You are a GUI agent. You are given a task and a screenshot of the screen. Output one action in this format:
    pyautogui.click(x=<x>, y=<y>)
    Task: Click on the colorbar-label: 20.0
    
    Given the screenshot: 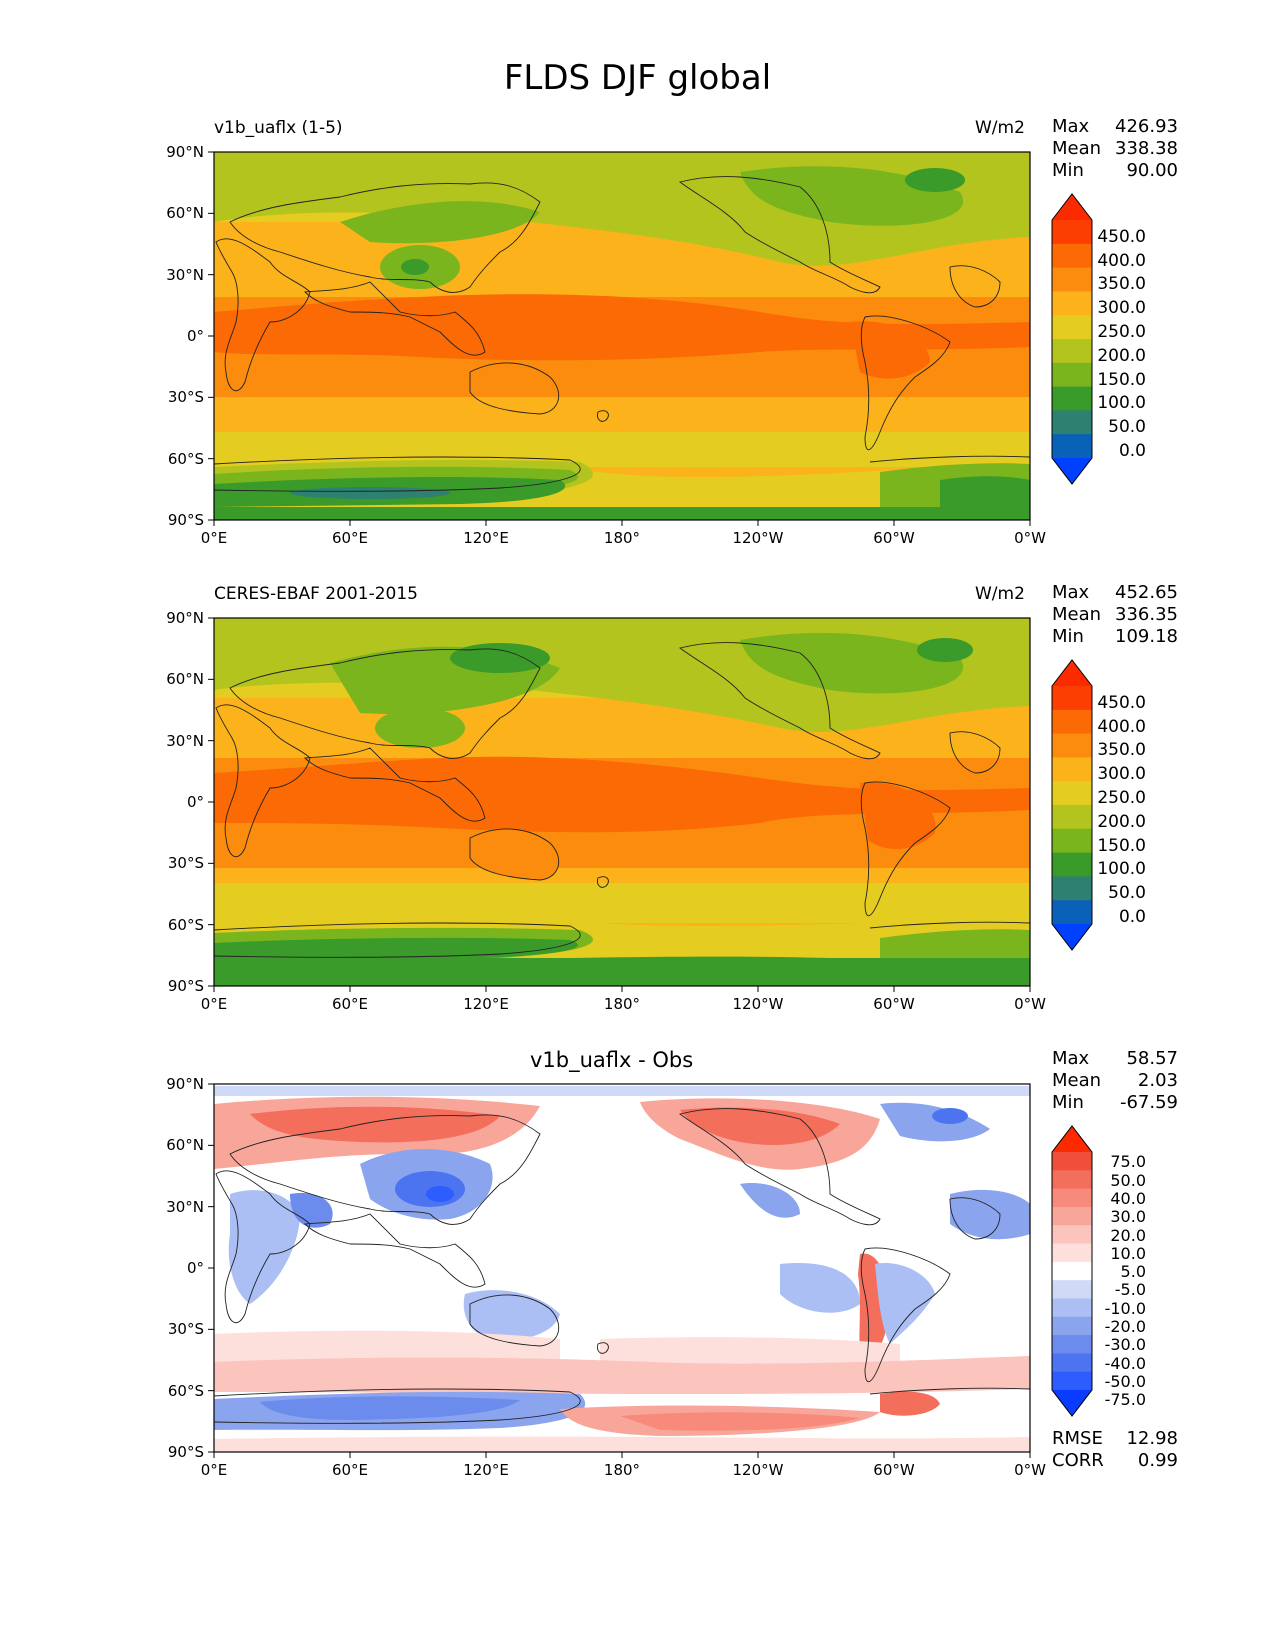 What is the action you would take?
    pyautogui.click(x=1128, y=1235)
    